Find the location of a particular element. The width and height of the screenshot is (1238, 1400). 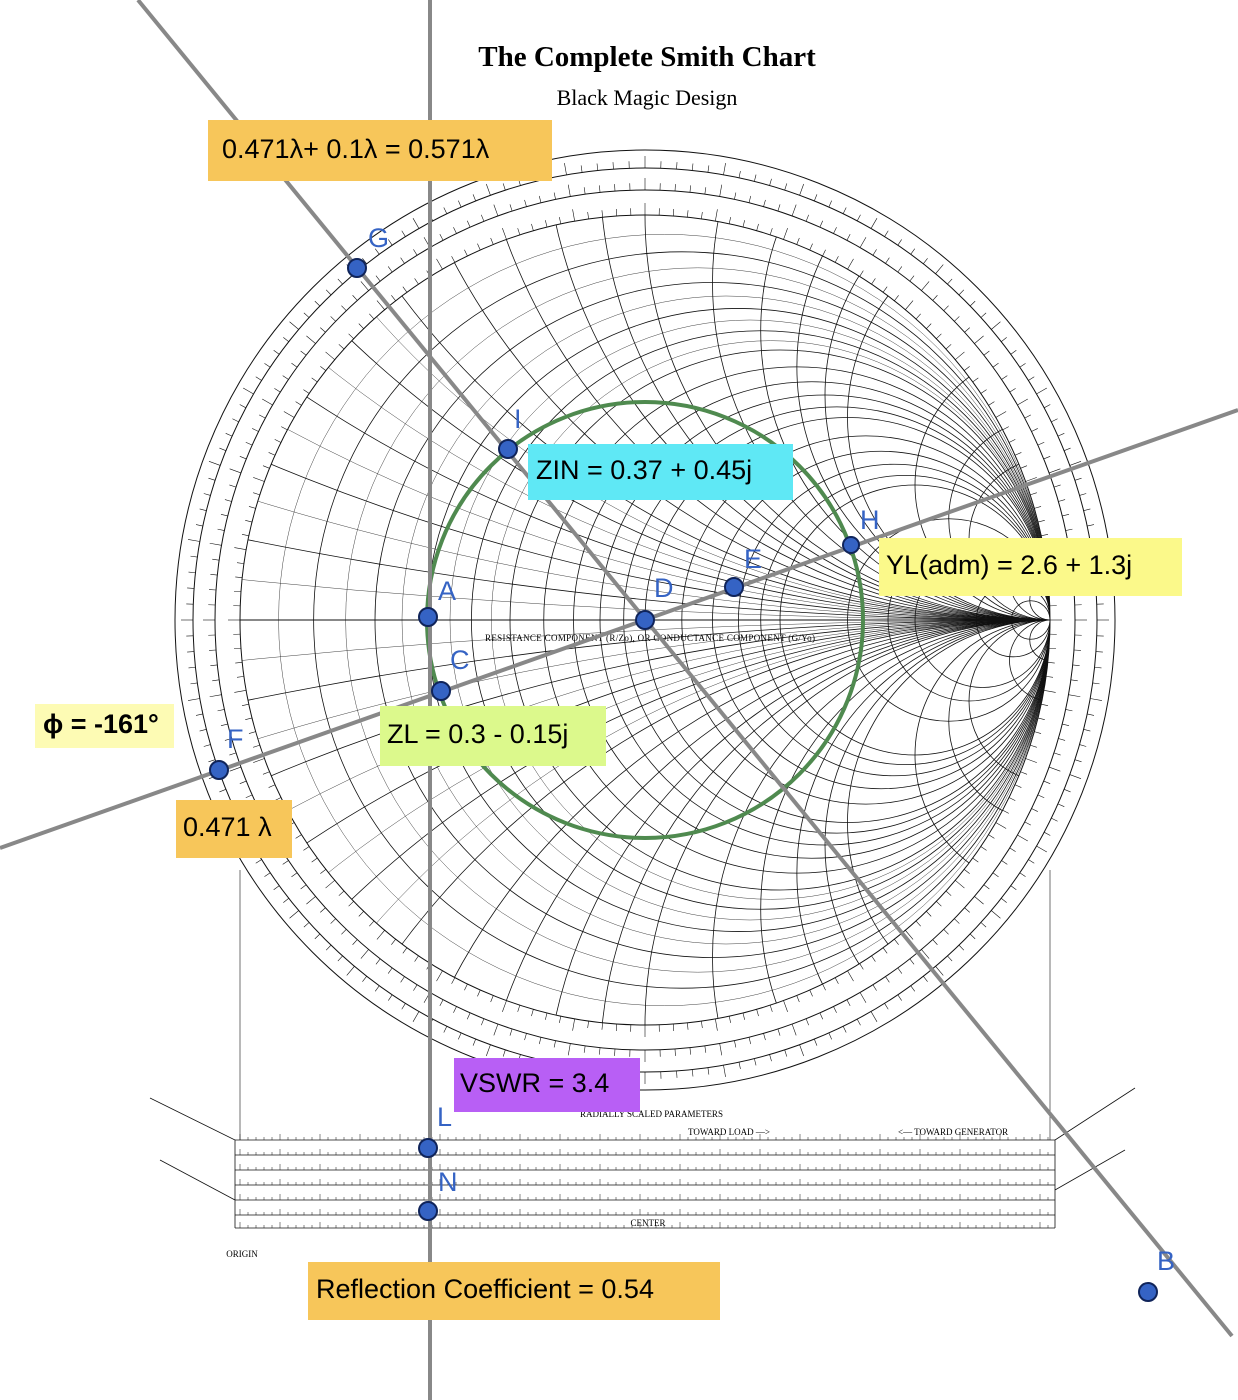

annotation: 0.471λ+ 0.1λ = 0.571λ is located at coordinates (356, 149).